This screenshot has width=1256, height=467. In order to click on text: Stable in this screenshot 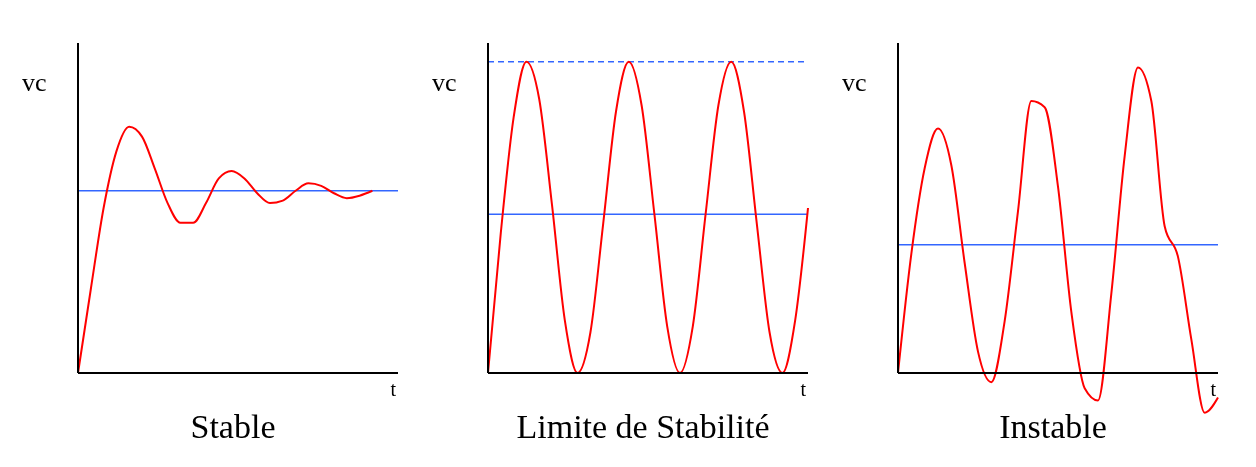, I will do `click(233, 427)`.